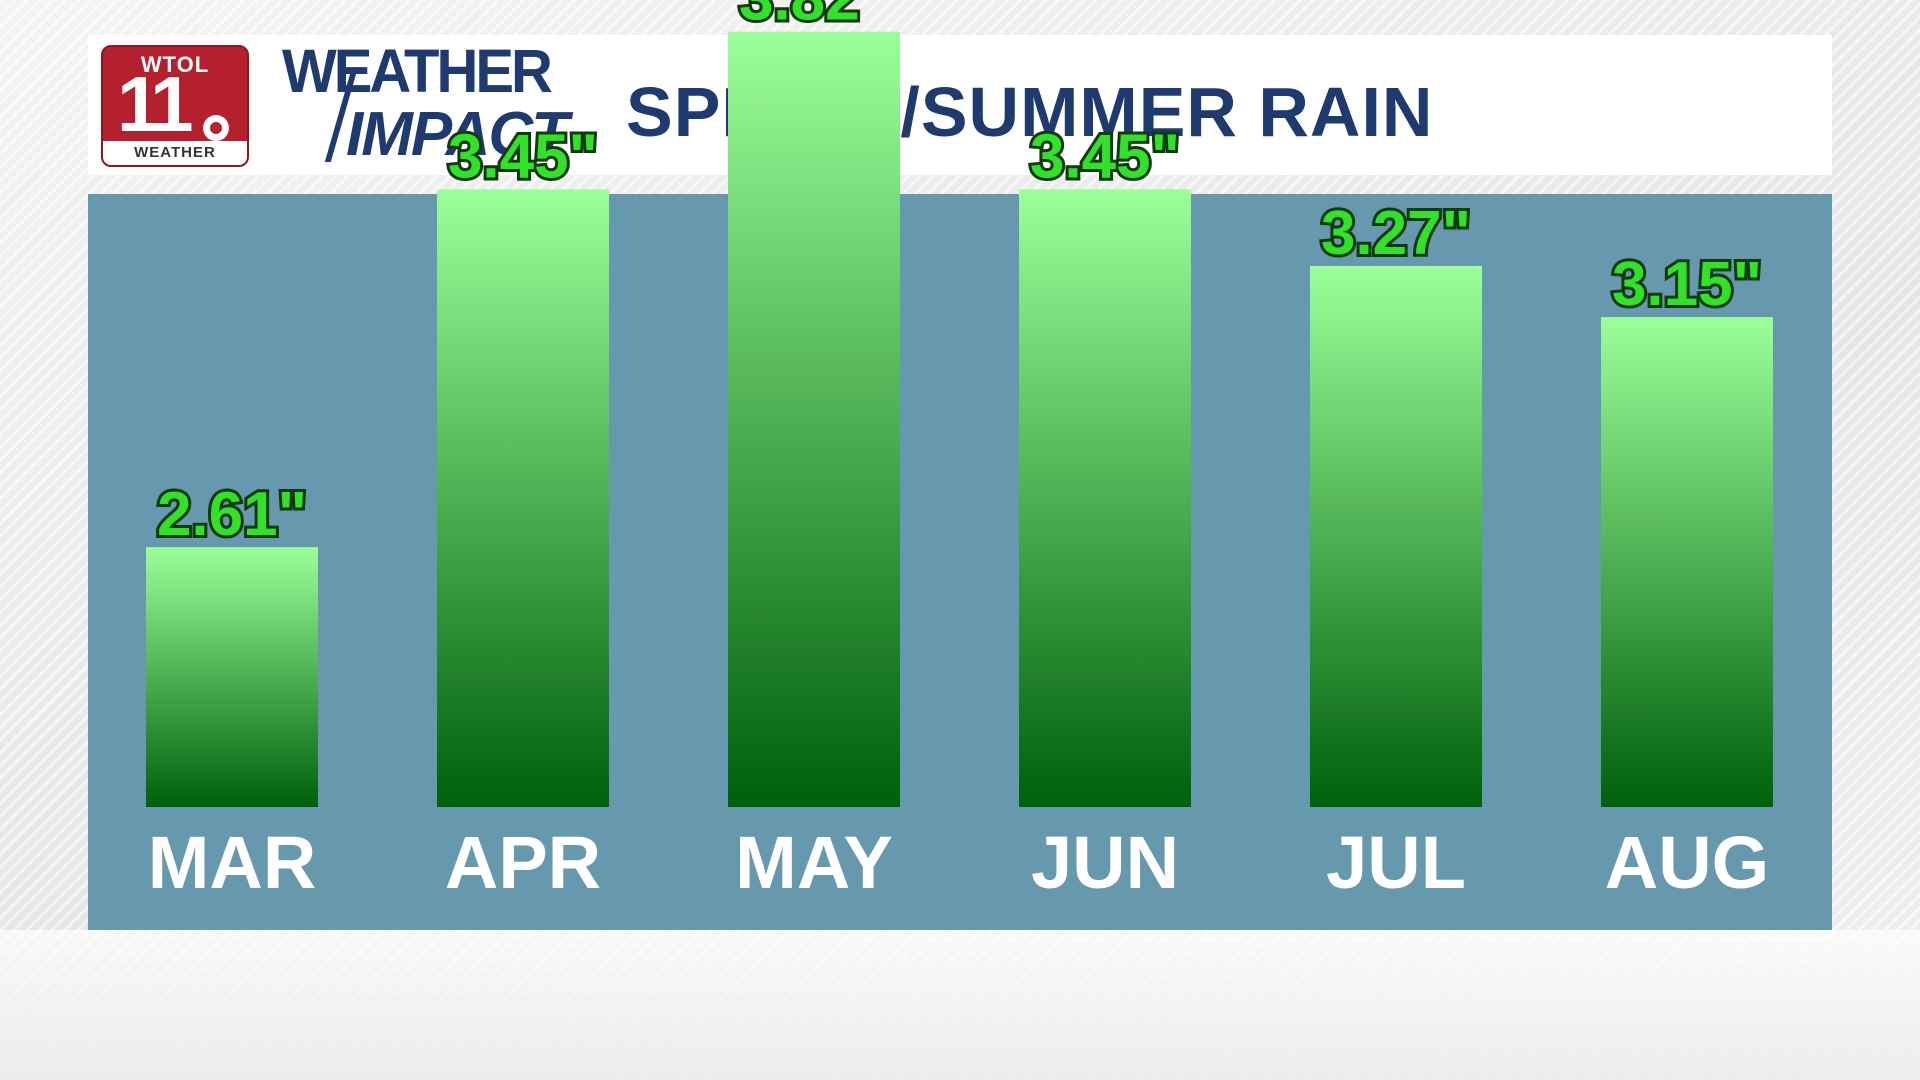 The height and width of the screenshot is (1080, 1920). What do you see at coordinates (523, 498) in the screenshot?
I see `bar-apr` at bounding box center [523, 498].